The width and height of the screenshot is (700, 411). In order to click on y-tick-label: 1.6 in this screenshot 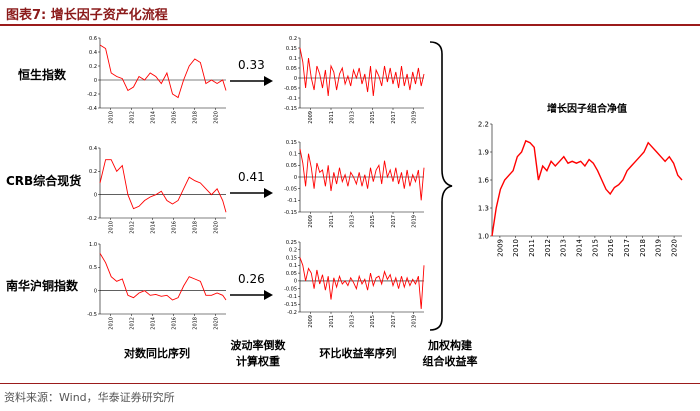, I will do `click(484, 180)`.